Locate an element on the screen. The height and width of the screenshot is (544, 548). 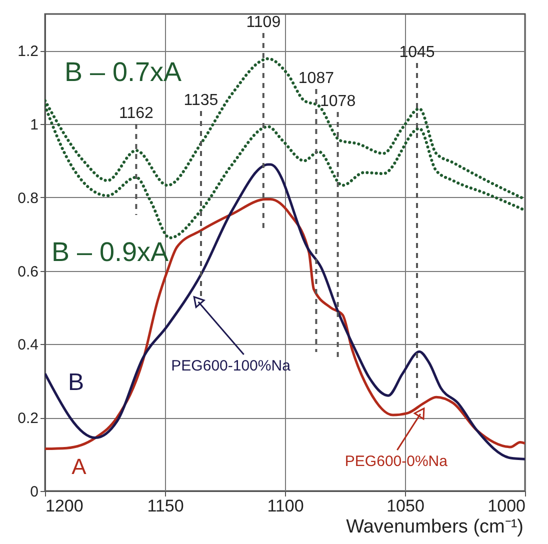
y-tick-label: 0.2 is located at coordinates (28, 419).